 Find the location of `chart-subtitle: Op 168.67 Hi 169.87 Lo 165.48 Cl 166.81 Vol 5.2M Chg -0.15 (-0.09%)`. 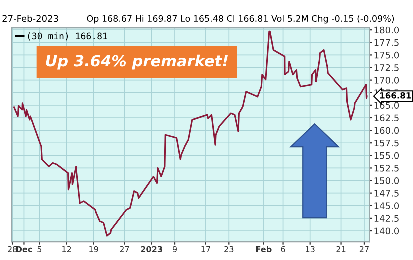

chart-subtitle: Op 168.67 Hi 169.87 Lo 165.48 Cl 166.81 Vol 5.2M Chg -0.15 (-0.09%) is located at coordinates (240, 19).